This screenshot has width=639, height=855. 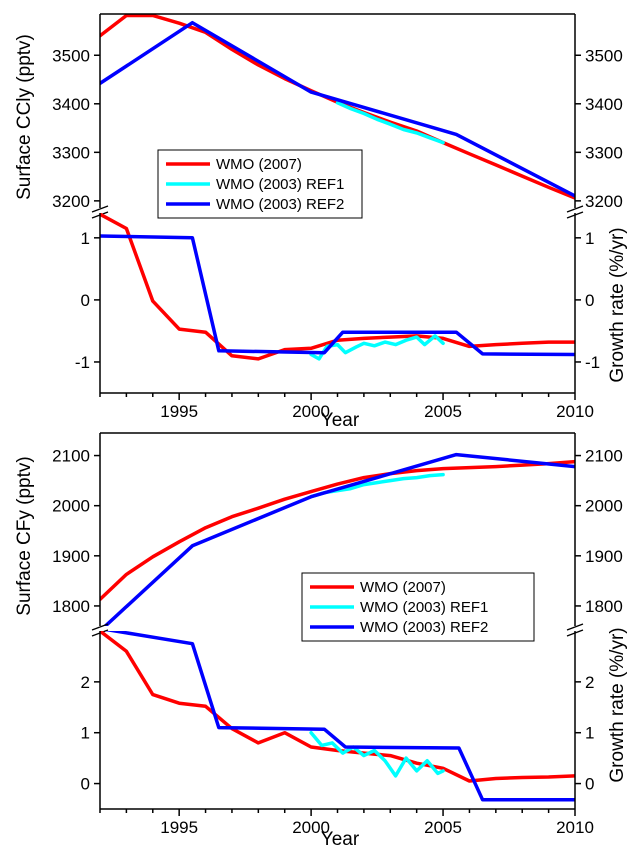 What do you see at coordinates (604, 55) in the screenshot?
I see `ytick-label-right: 3500` at bounding box center [604, 55].